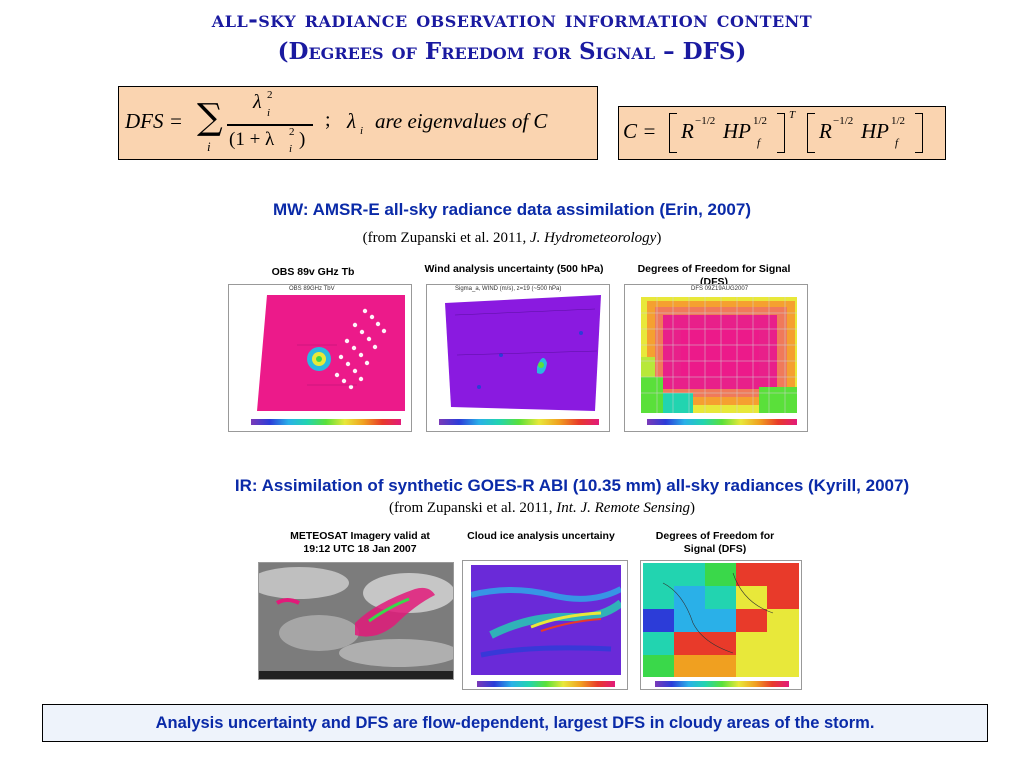  I want to click on obs-field, so click(331, 353).